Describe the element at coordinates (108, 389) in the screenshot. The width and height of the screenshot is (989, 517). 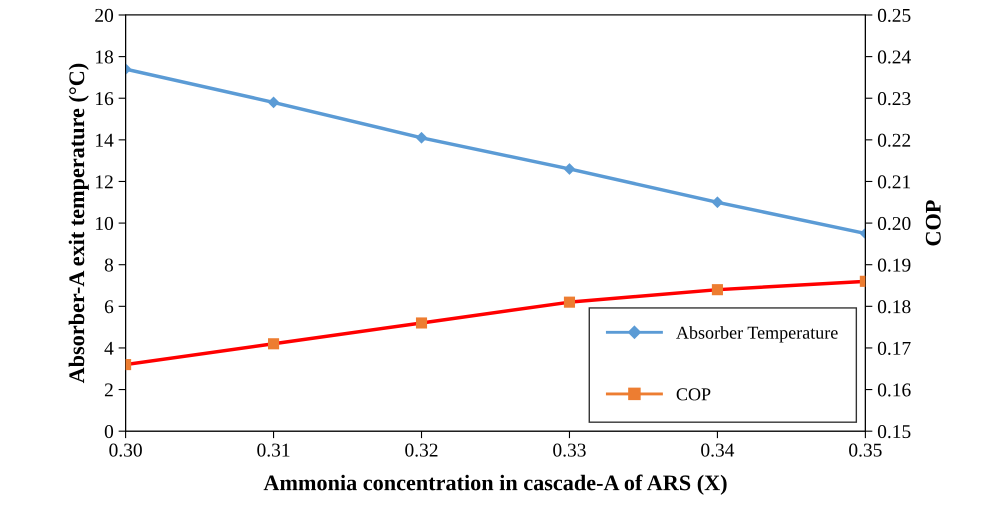
I see `y-tick-label: 2` at that location.